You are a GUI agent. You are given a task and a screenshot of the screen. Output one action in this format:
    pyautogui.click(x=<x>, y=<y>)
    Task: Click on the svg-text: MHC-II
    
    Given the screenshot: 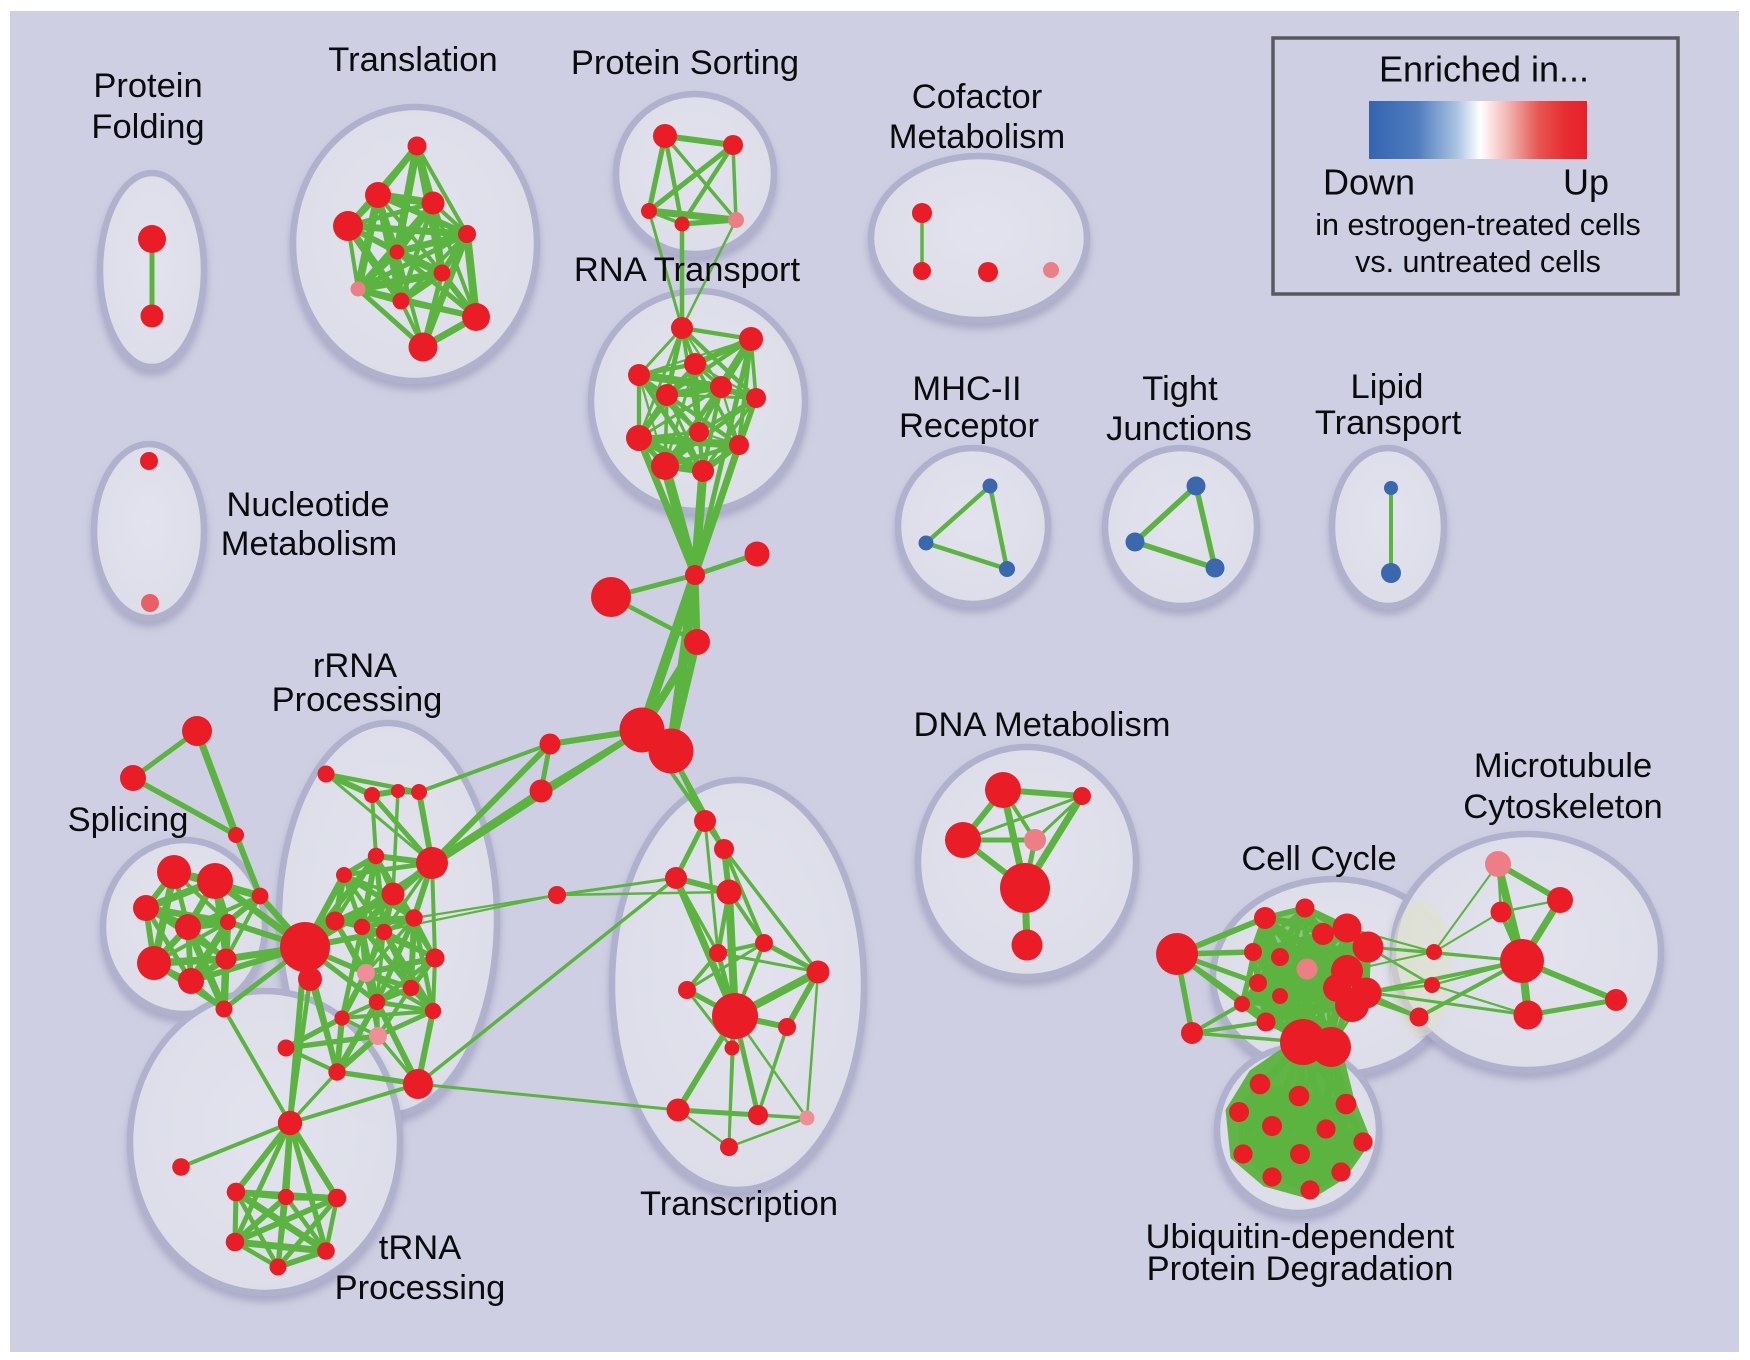 What is the action you would take?
    pyautogui.click(x=966, y=389)
    